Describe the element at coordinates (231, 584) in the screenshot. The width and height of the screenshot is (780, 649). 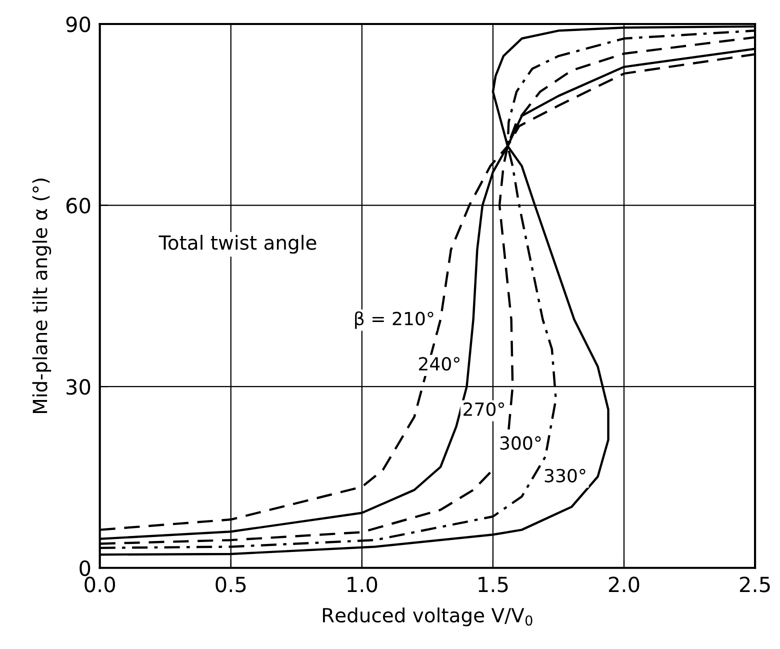
I see `x-tick-label: 0.5` at that location.